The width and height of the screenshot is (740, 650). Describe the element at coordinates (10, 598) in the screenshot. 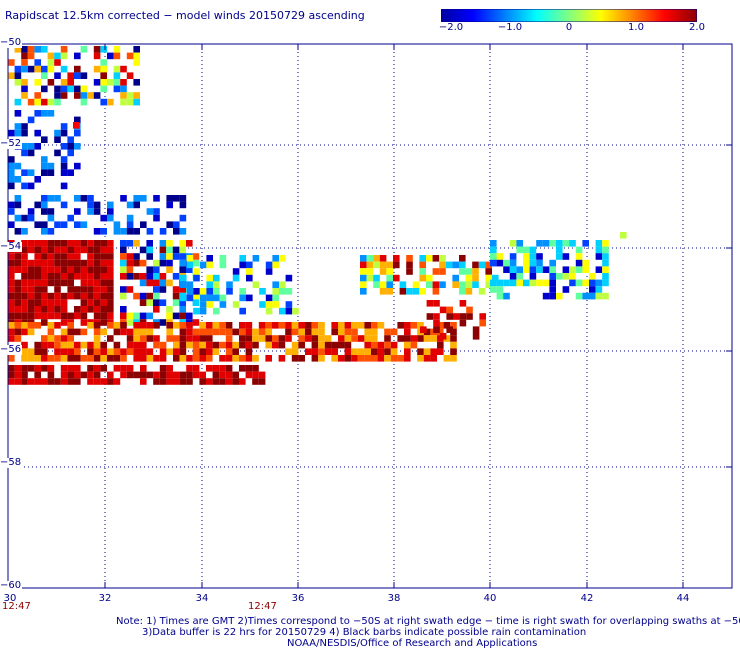

I see `x-tick-label: 30` at that location.